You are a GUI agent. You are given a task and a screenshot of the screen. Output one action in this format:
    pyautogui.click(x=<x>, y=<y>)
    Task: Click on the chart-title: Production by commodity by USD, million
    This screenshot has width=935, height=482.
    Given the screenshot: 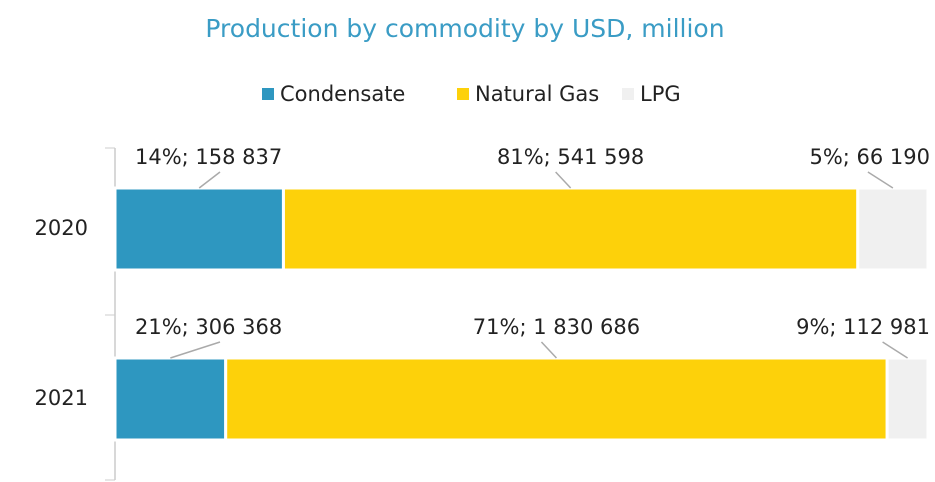 What is the action you would take?
    pyautogui.click(x=464, y=28)
    